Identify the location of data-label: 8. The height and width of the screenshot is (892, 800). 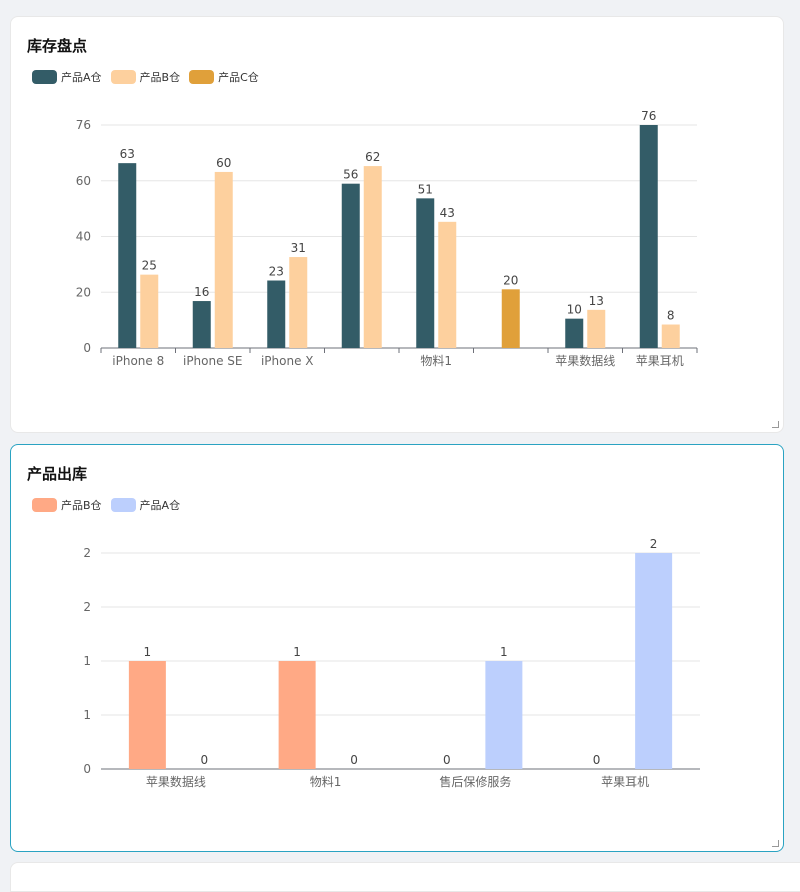
(671, 316).